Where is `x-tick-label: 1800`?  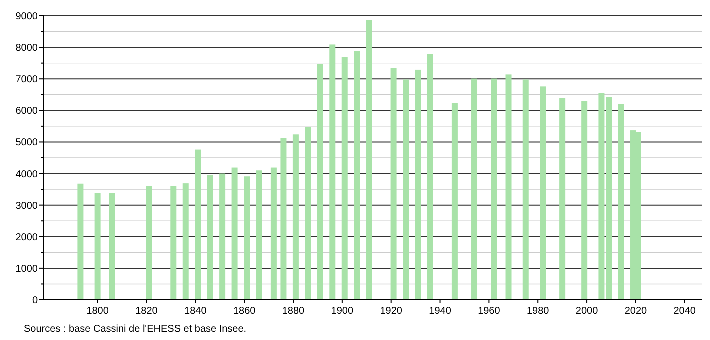
x-tick-label: 1800 is located at coordinates (98, 311).